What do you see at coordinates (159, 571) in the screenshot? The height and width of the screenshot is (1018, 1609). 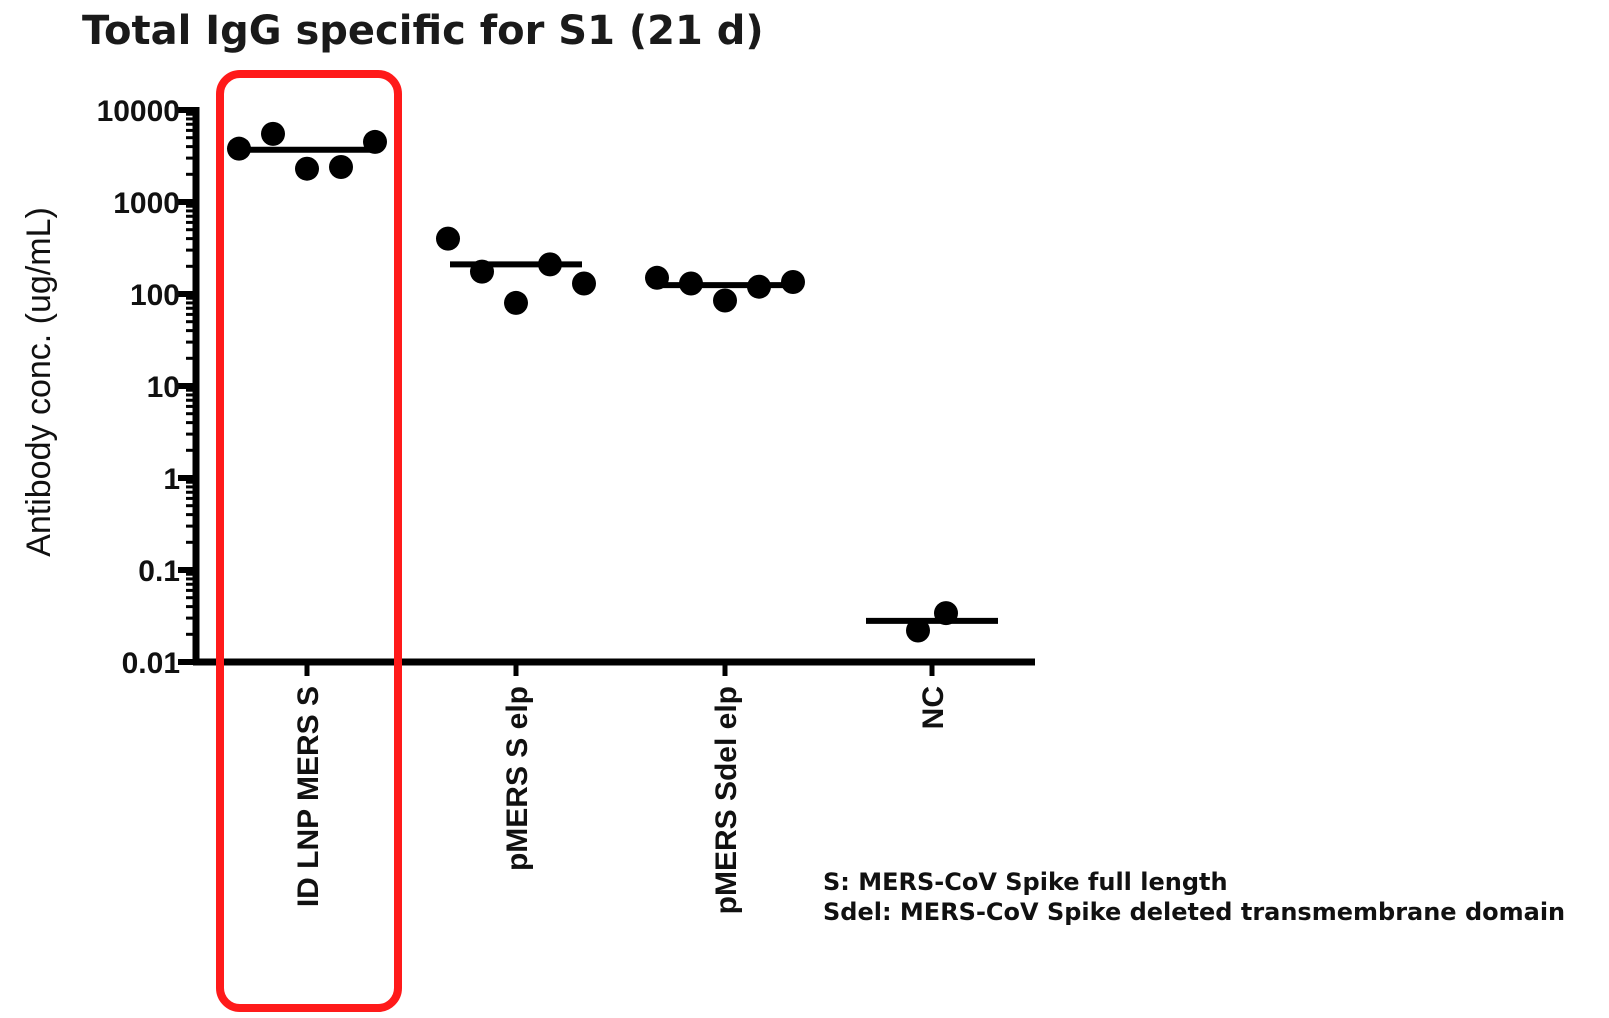 I see `y-tick-label: 0.1` at bounding box center [159, 571].